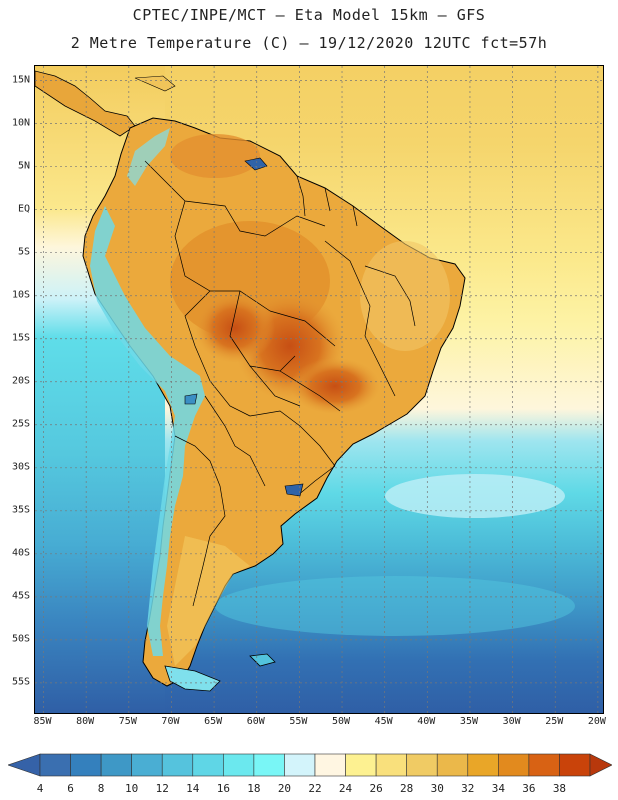  What do you see at coordinates (85, 721) in the screenshot?
I see `lon-label-80w: 80W` at bounding box center [85, 721].